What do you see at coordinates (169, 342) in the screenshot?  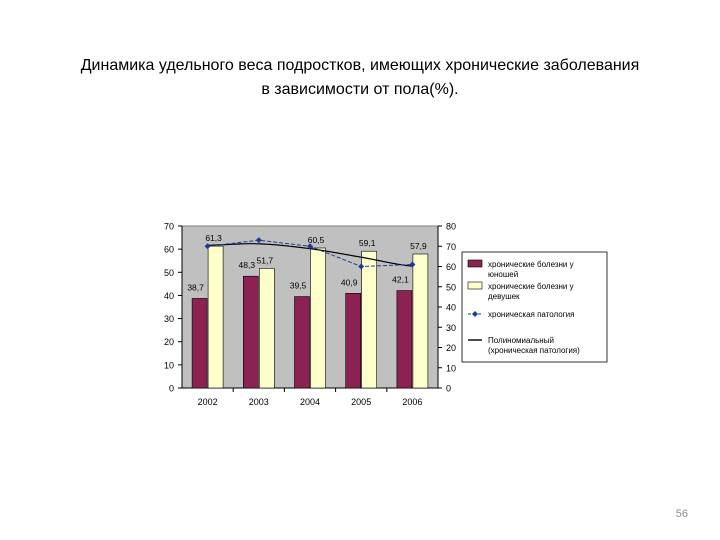 I see `y-left-tick-label: 20` at bounding box center [169, 342].